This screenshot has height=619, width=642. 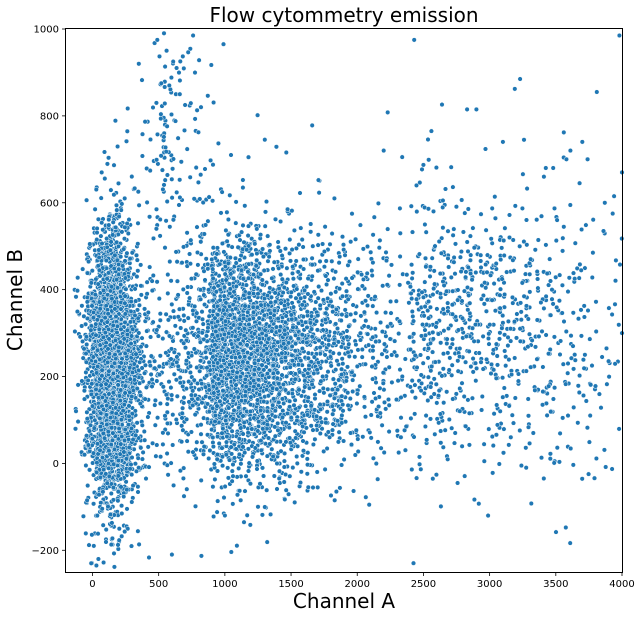 What do you see at coordinates (343, 15) in the screenshot?
I see `chart-title: Flow cytommetry emission` at bounding box center [343, 15].